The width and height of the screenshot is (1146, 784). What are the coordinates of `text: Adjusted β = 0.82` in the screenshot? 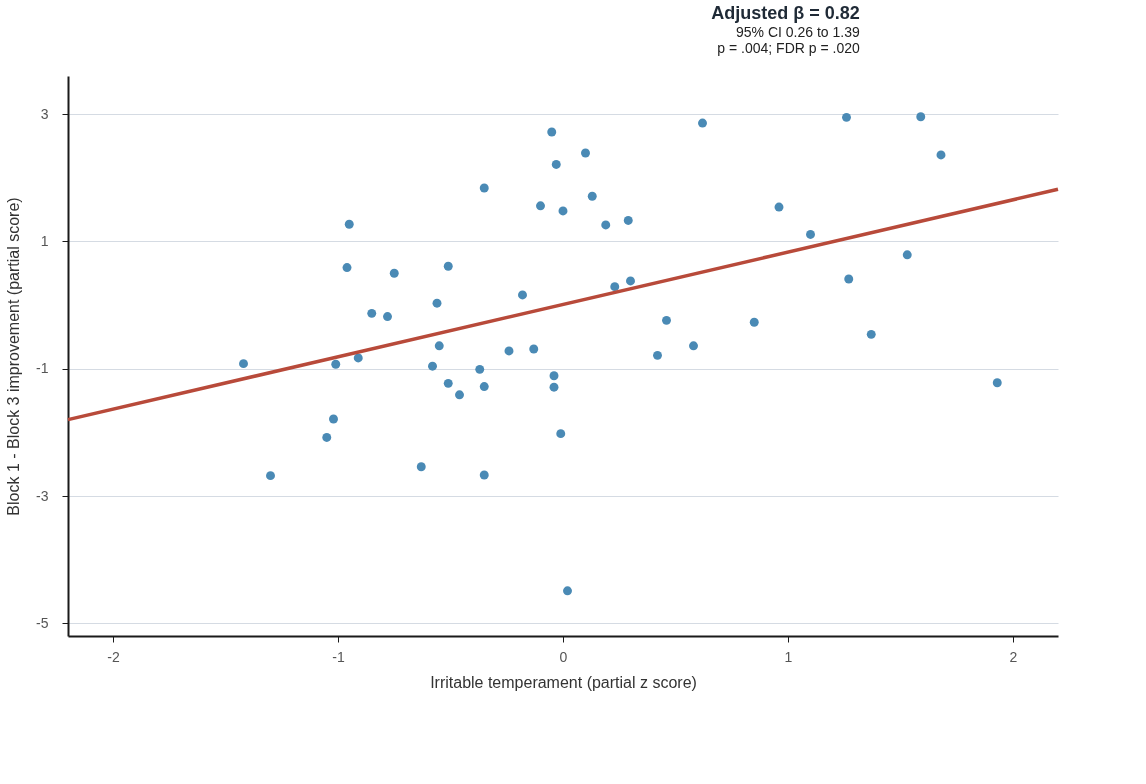 It's located at (785, 13).